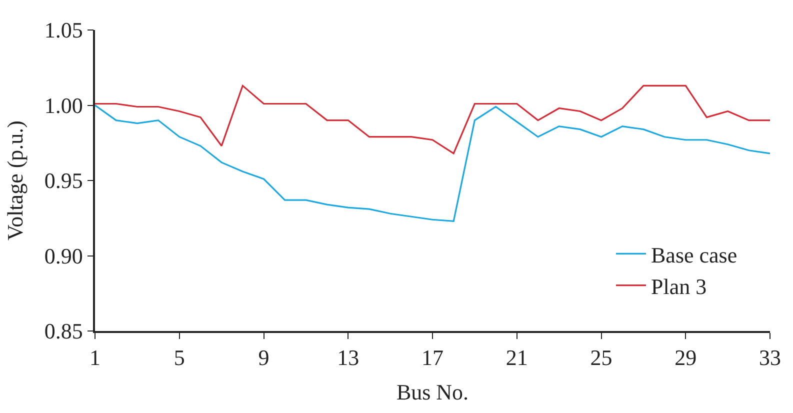  I want to click on line-series, so click(432, 119).